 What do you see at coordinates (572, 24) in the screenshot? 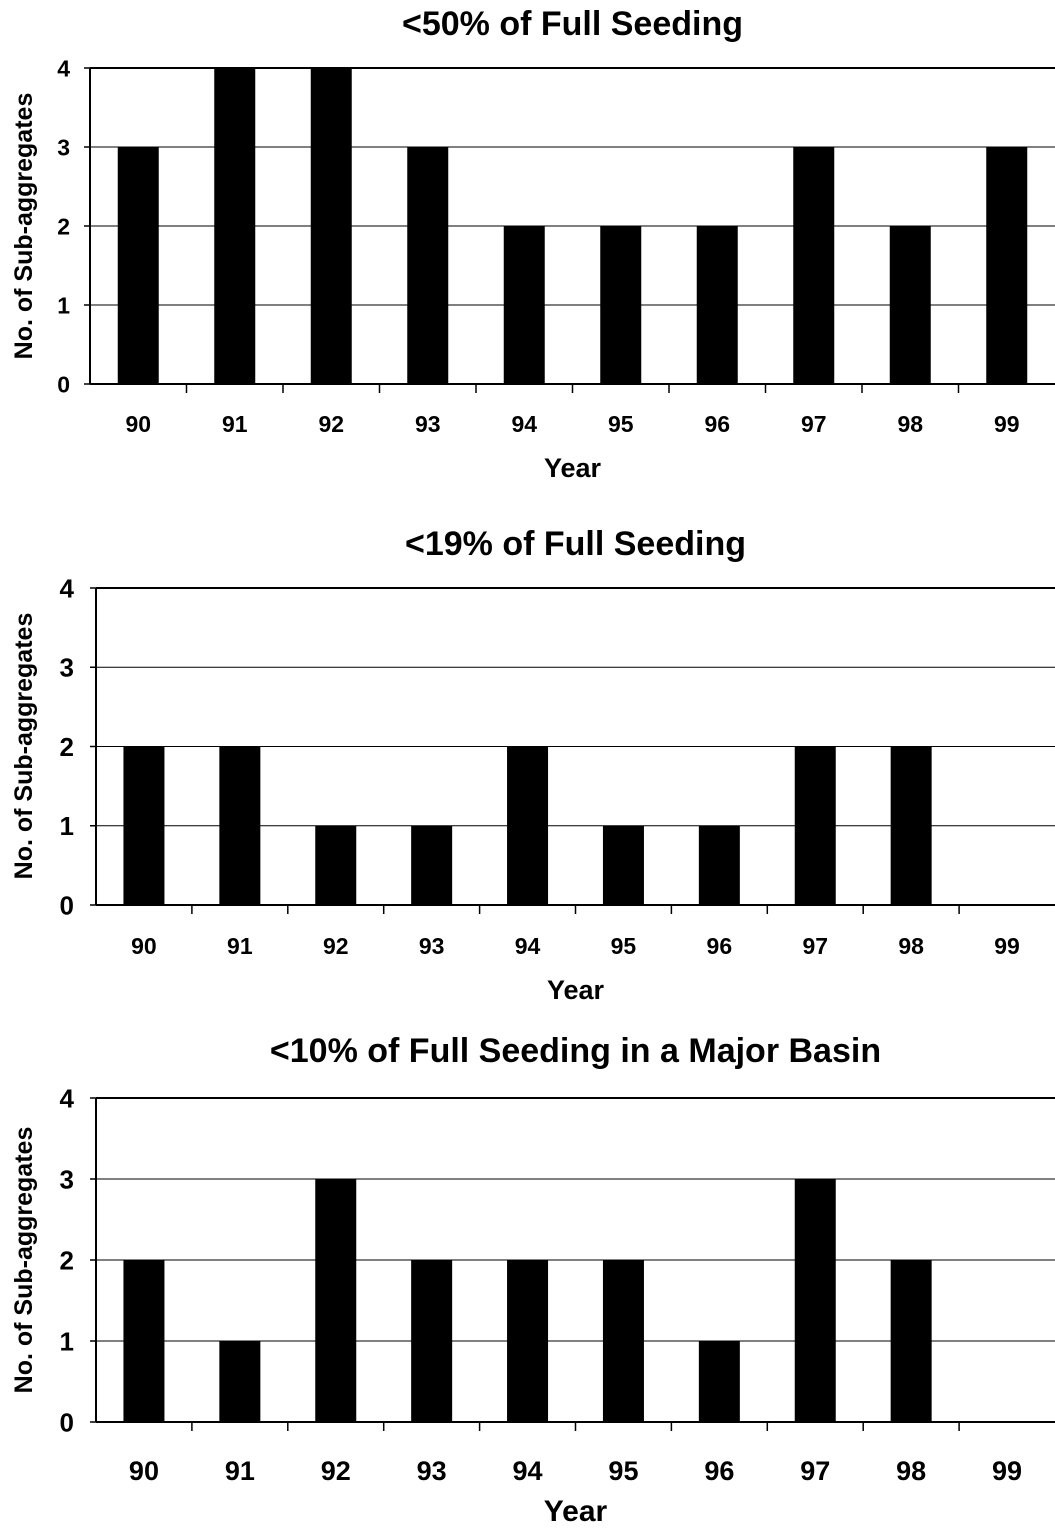
I see `chart-title: <50% of Full Seeding` at bounding box center [572, 24].